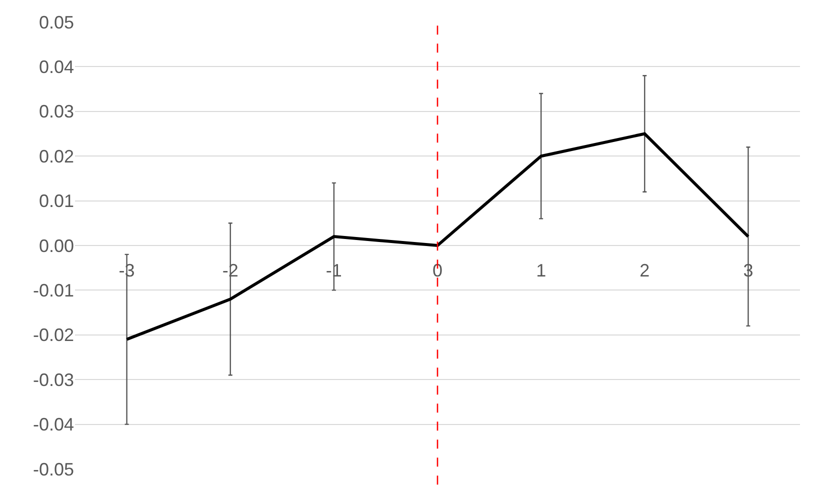 This screenshot has width=825, height=494. I want to click on y-tick-label: -0.04, so click(53, 424).